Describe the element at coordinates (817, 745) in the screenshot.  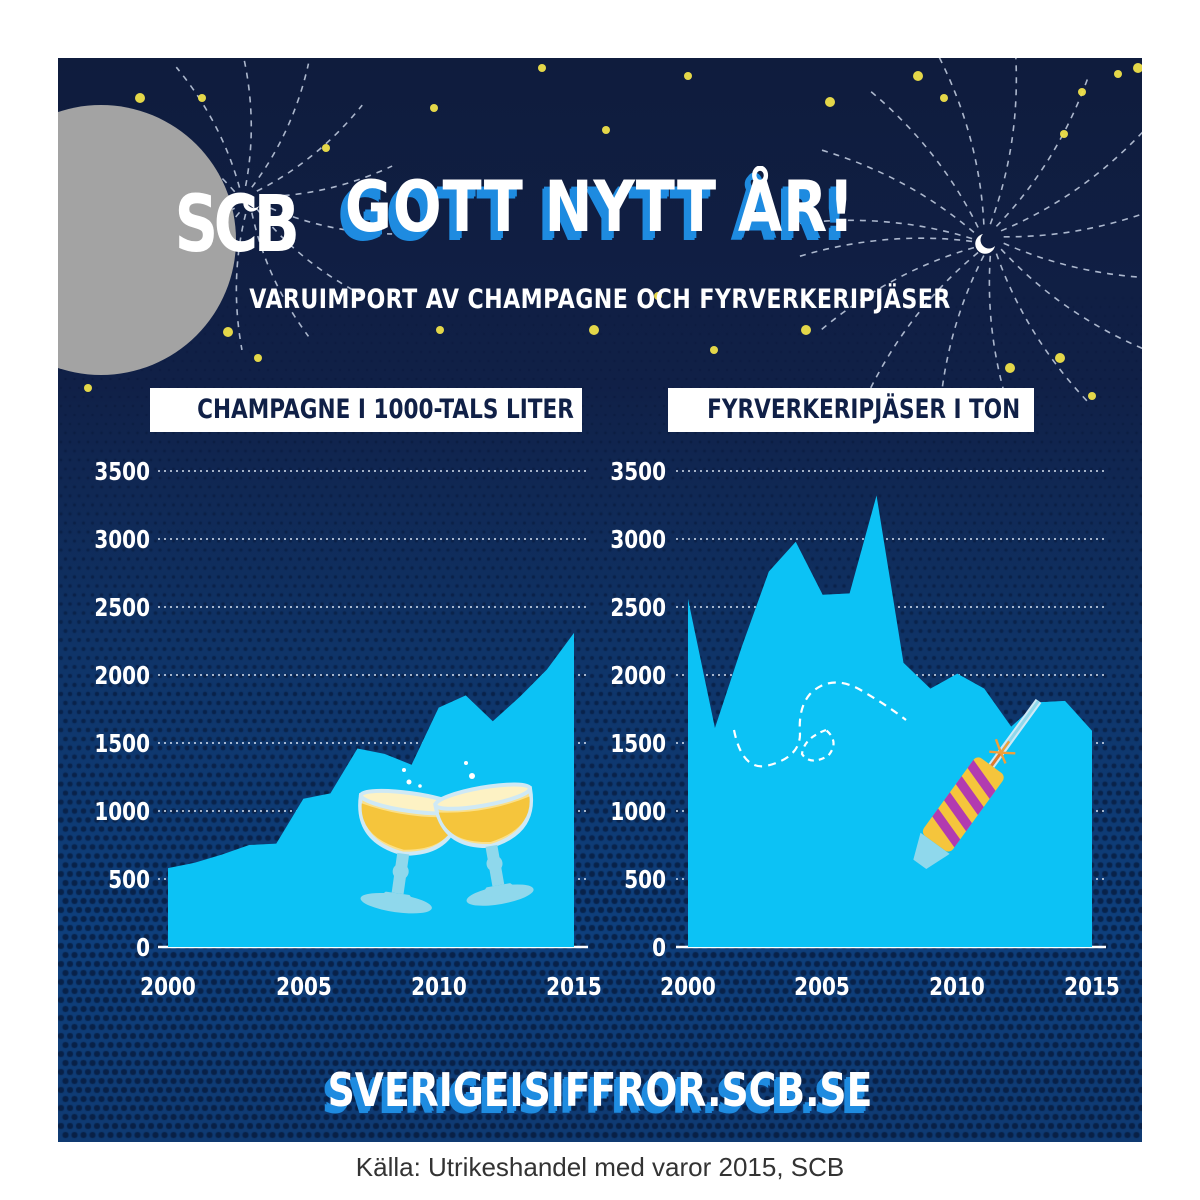
I see `rocket-trail-loop` at that location.